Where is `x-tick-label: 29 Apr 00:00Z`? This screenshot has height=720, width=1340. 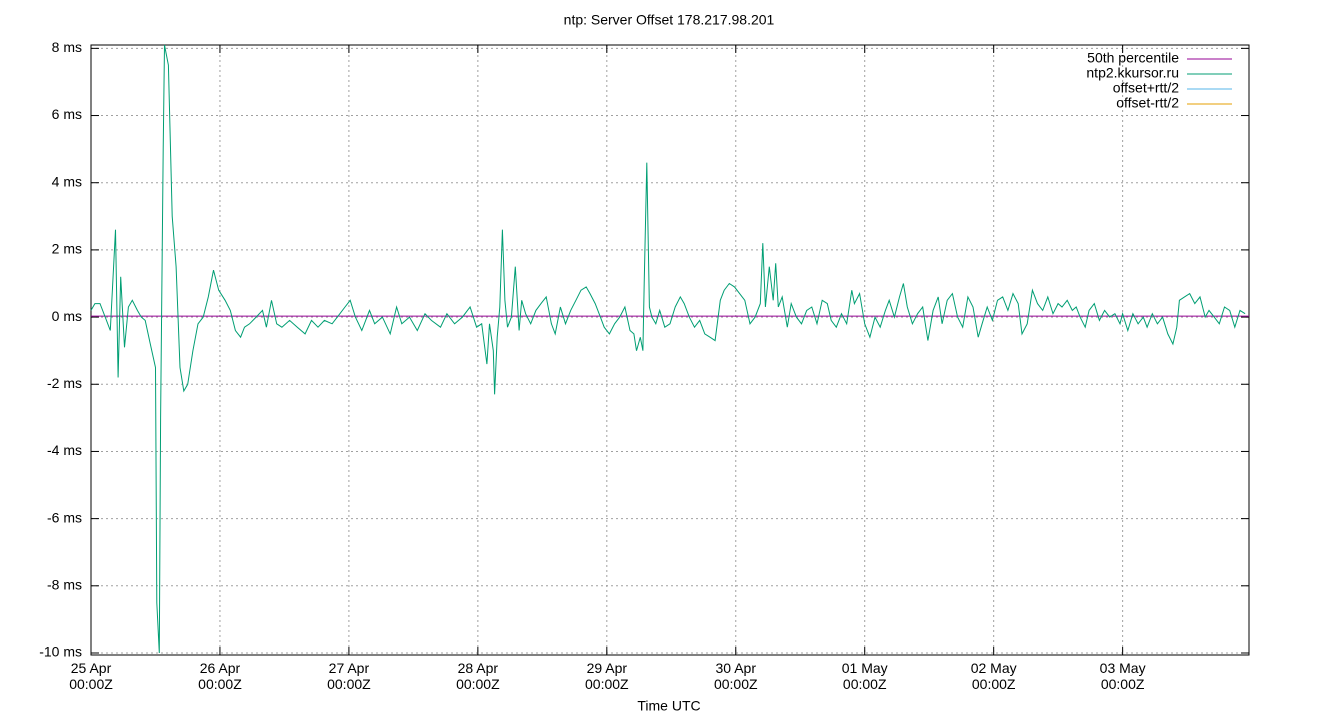 x-tick-label: 29 Apr 00:00Z is located at coordinates (607, 676).